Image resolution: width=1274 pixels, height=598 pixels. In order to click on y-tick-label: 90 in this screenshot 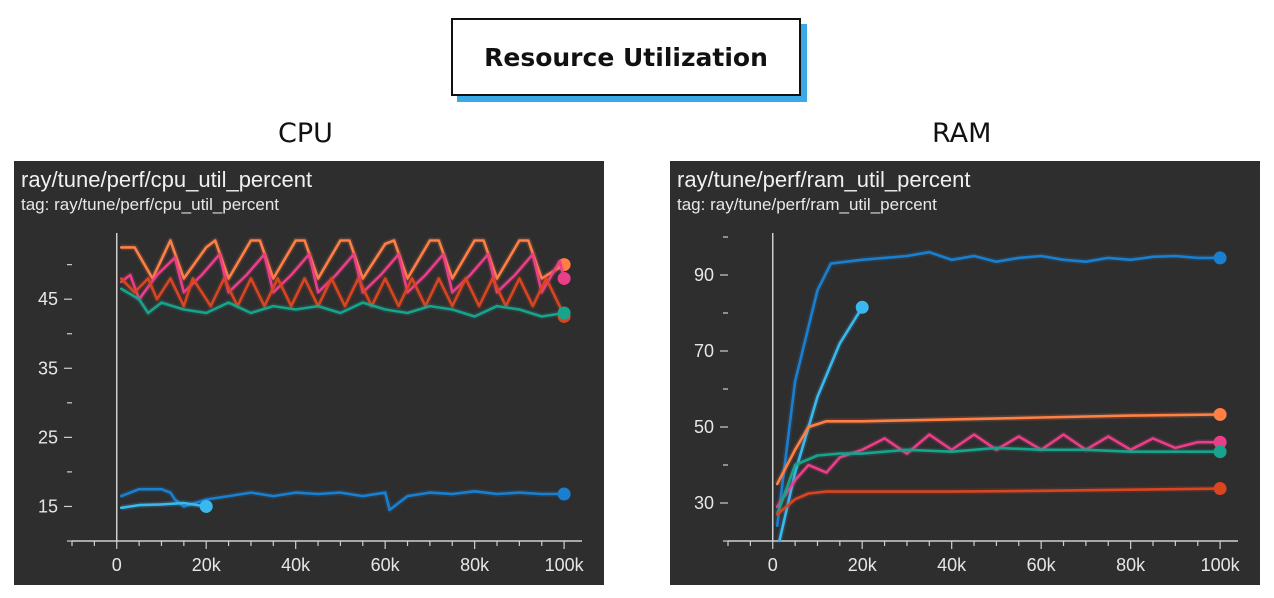, I will do `click(704, 275)`.